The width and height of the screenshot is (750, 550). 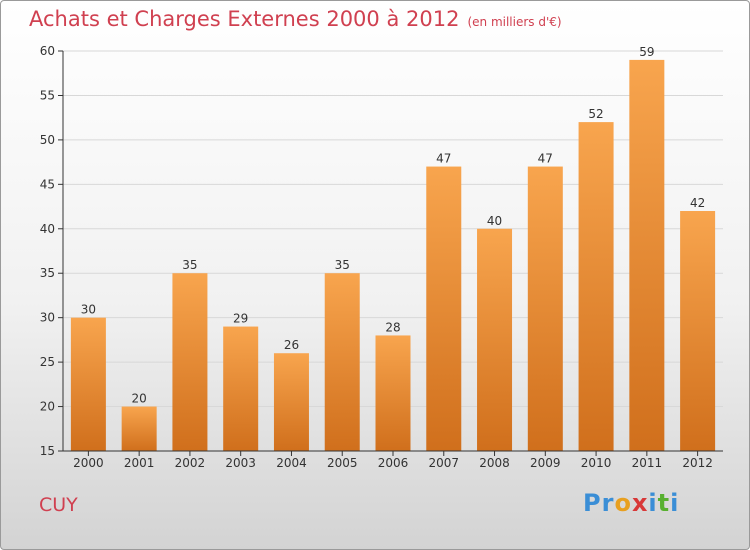 I want to click on data-label-2003: 29, so click(x=240, y=319).